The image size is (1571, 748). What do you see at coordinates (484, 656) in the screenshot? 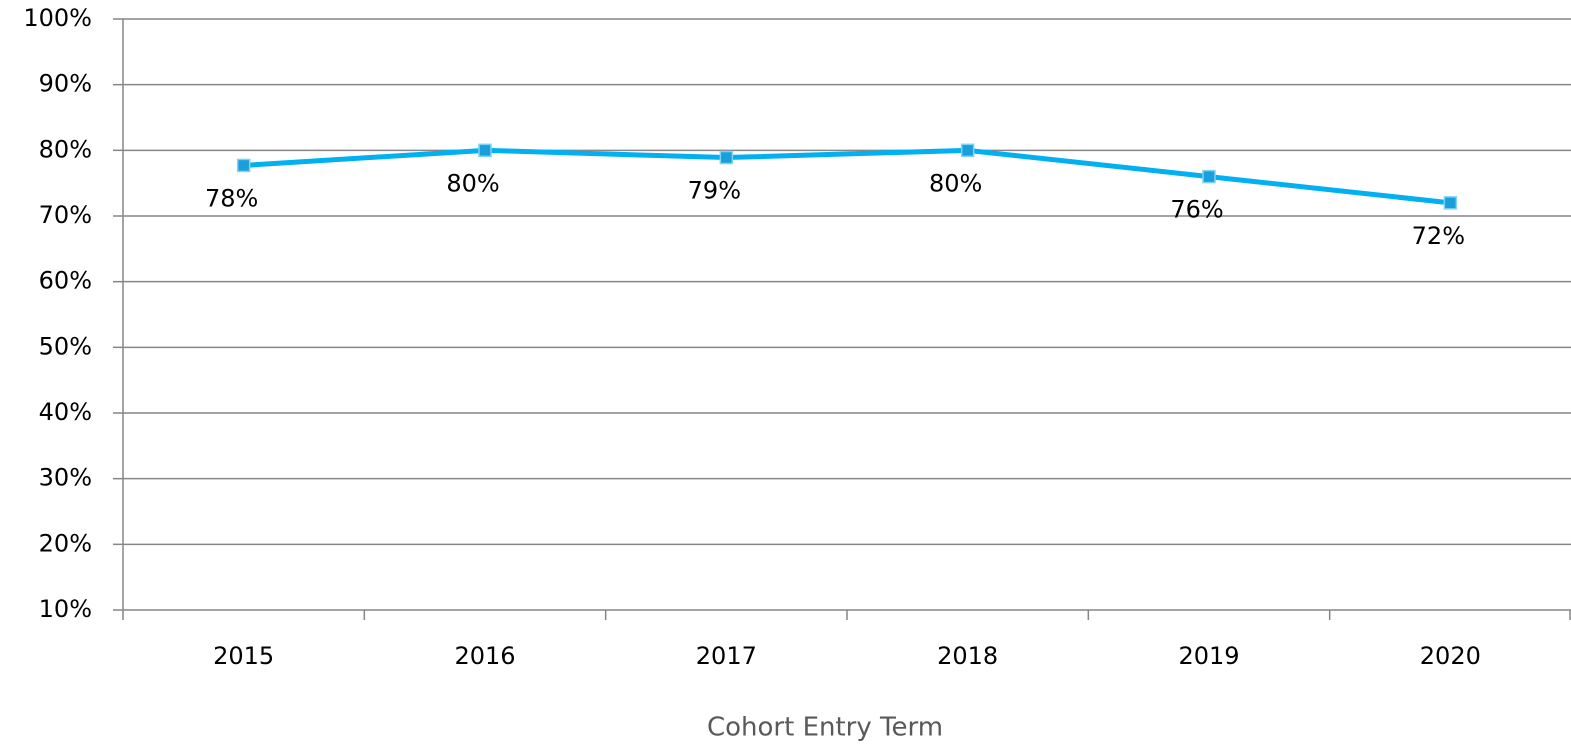
I see `x-tick-label: 2016` at bounding box center [484, 656].